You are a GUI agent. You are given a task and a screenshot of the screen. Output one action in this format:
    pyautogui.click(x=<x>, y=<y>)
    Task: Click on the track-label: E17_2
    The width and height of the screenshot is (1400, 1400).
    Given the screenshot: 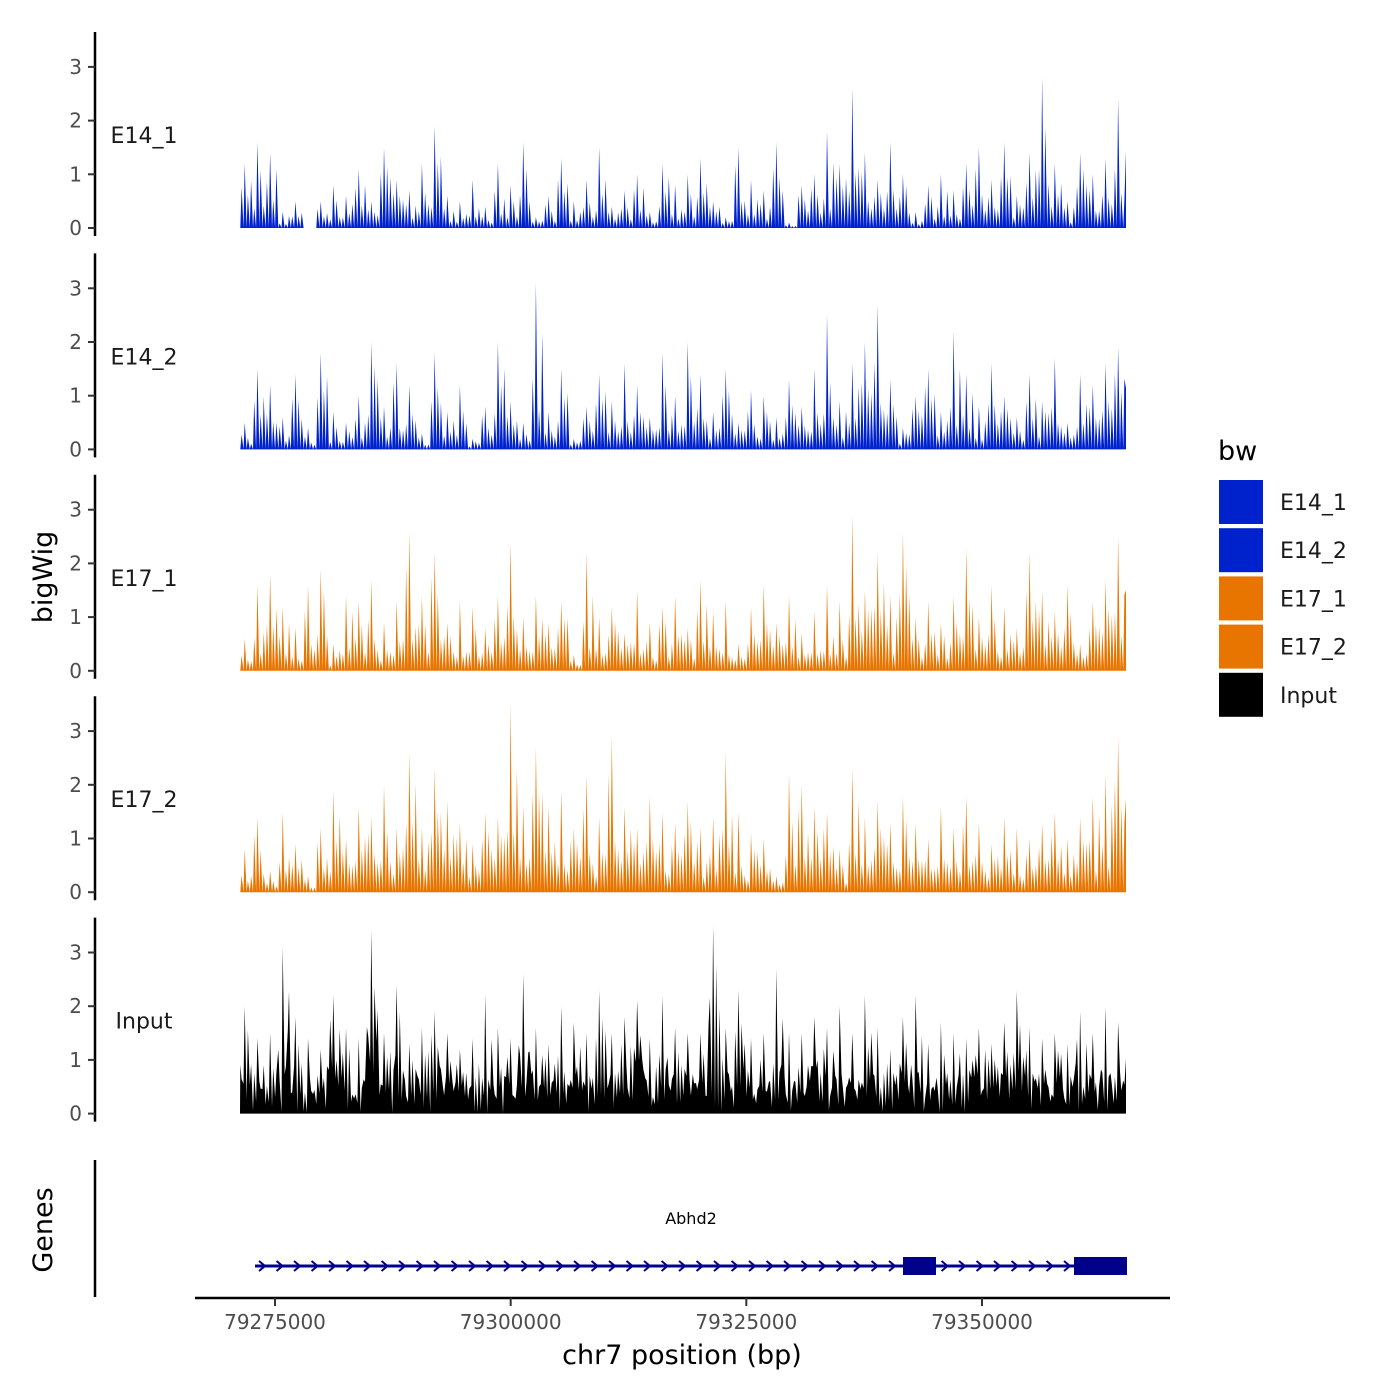 What is the action you would take?
    pyautogui.click(x=144, y=800)
    